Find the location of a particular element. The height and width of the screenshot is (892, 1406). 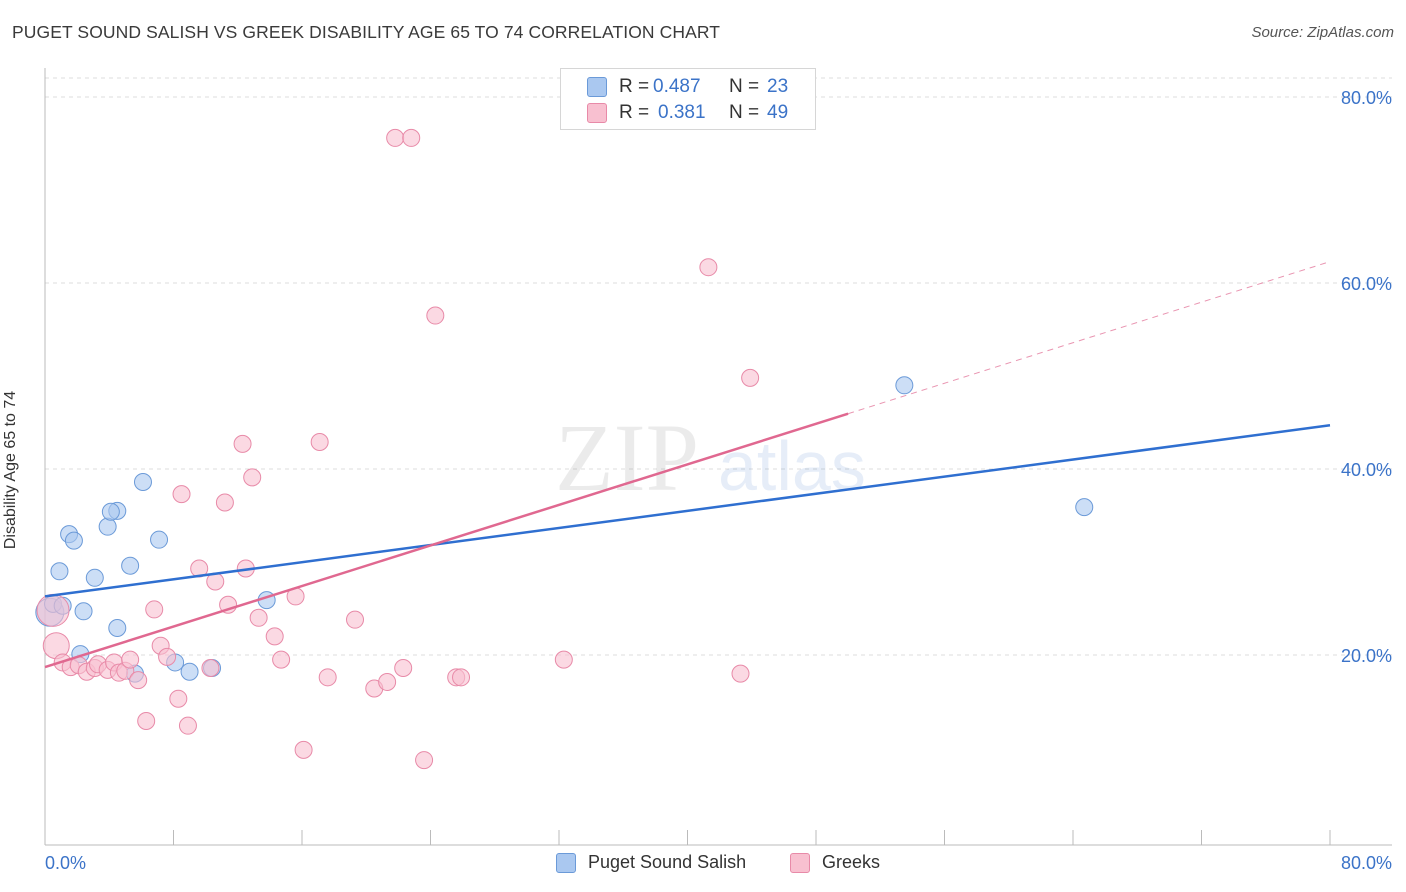

legend-label-salish: Puget Sound Salish is located at coordinates (667, 862).